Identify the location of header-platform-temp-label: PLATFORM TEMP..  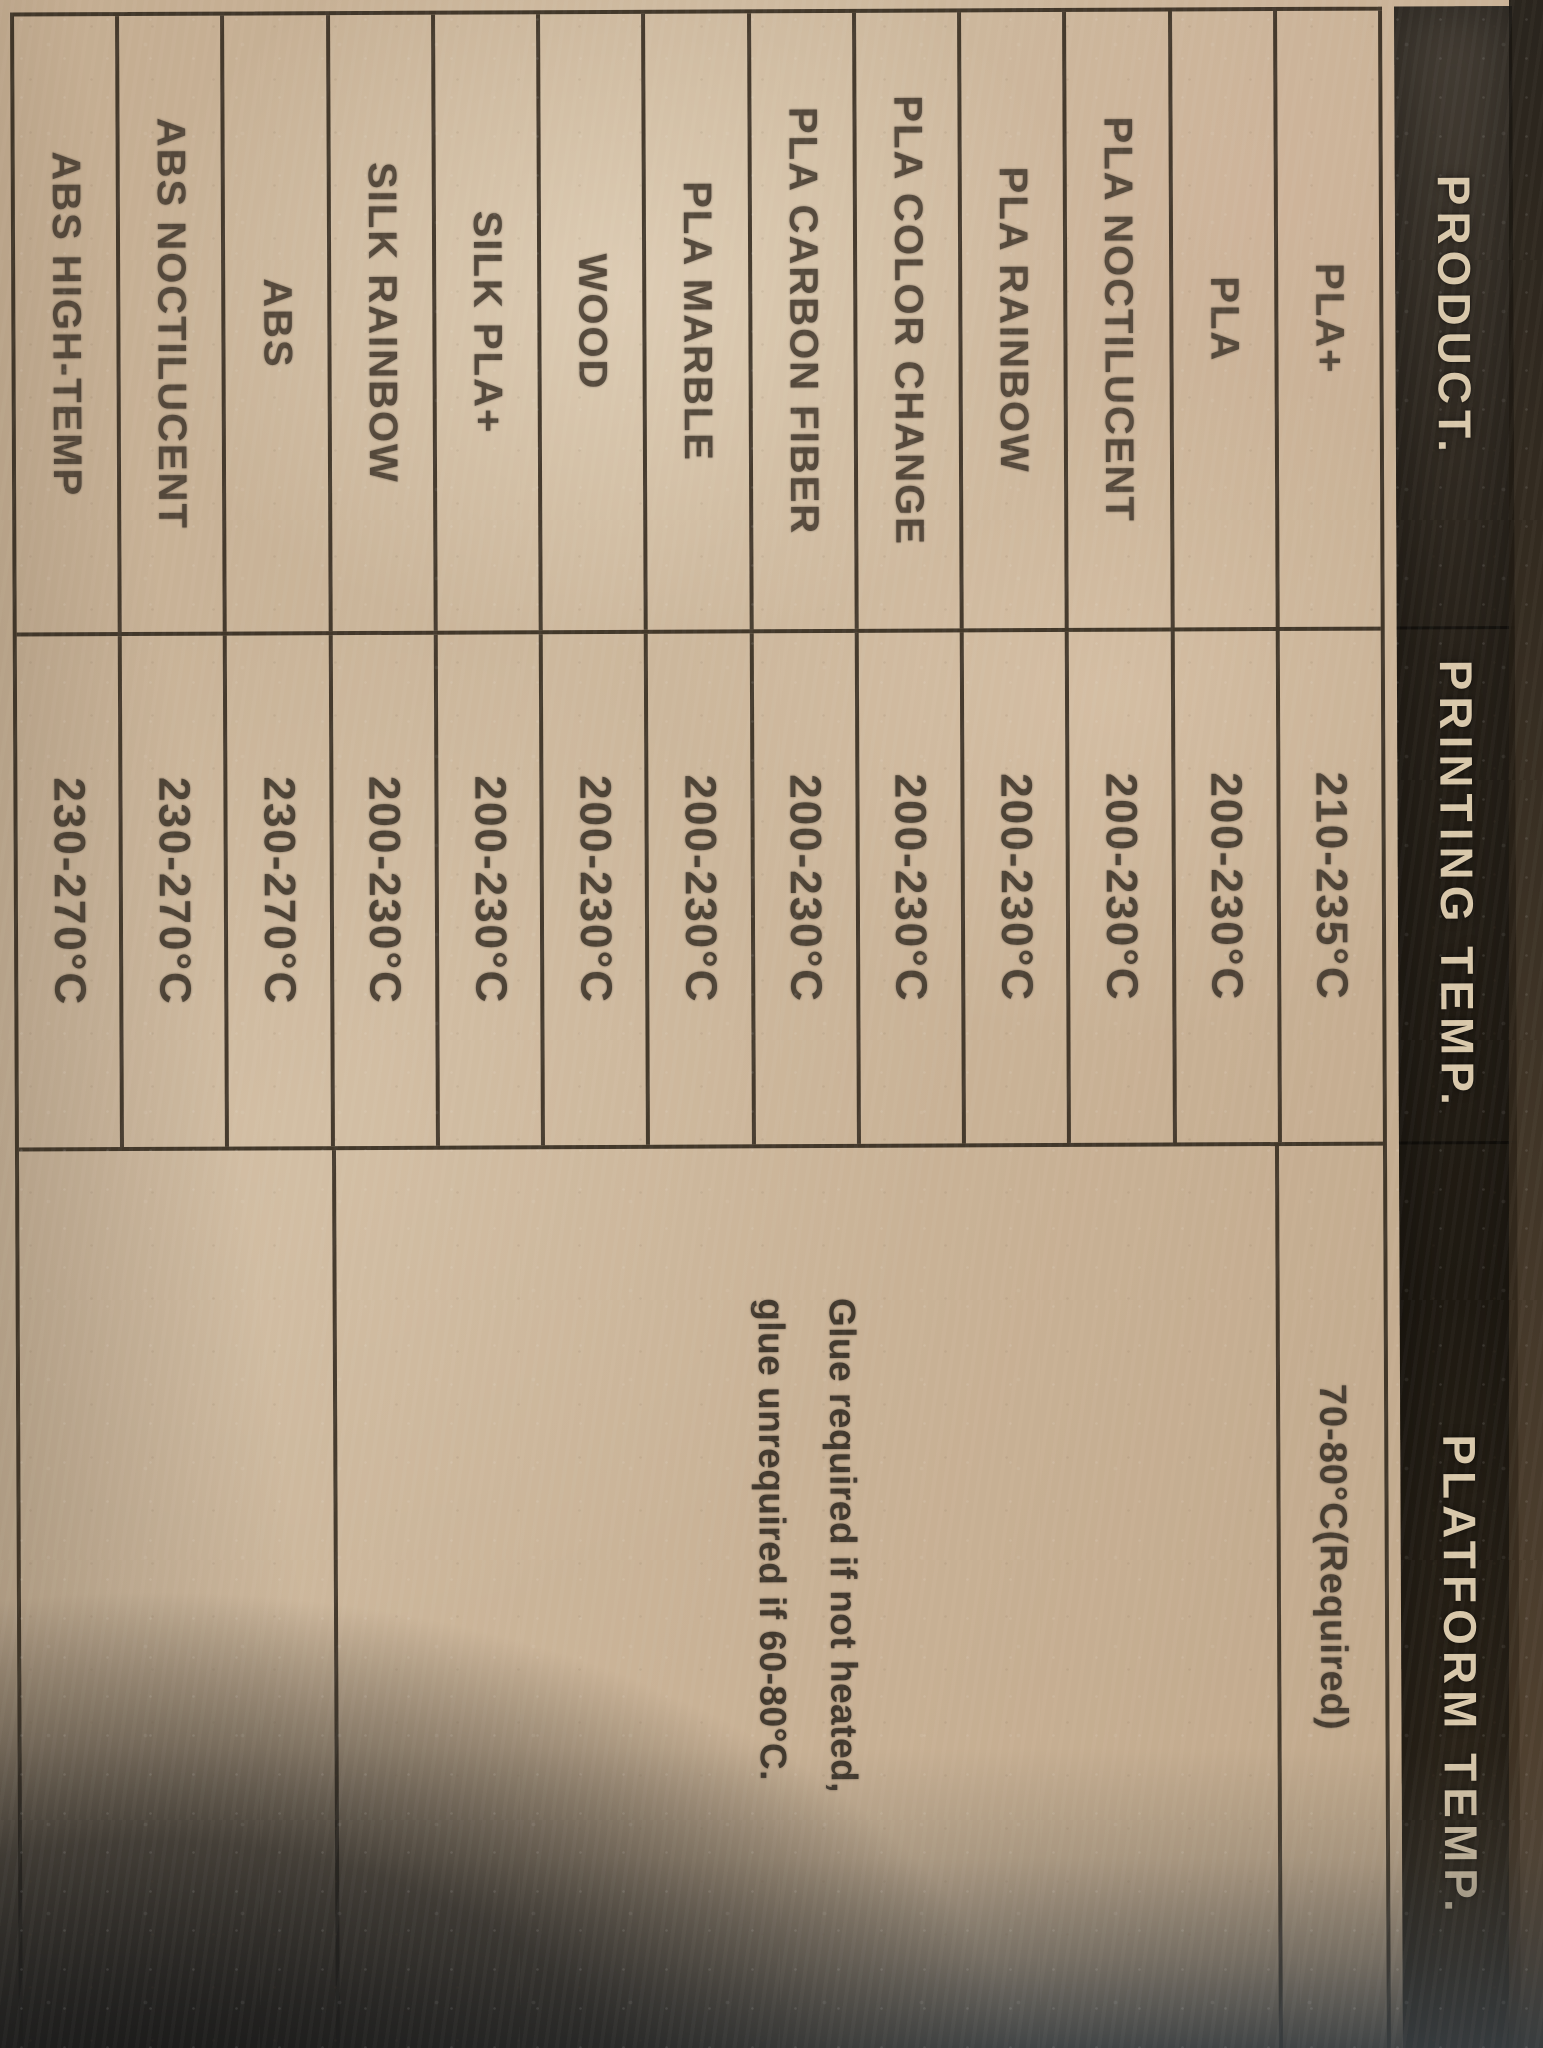
(1460, 1676).